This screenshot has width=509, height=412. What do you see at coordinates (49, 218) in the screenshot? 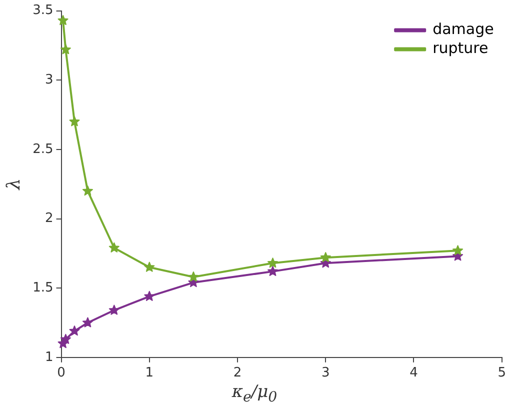
I see `y-tick-label: 2` at bounding box center [49, 218].